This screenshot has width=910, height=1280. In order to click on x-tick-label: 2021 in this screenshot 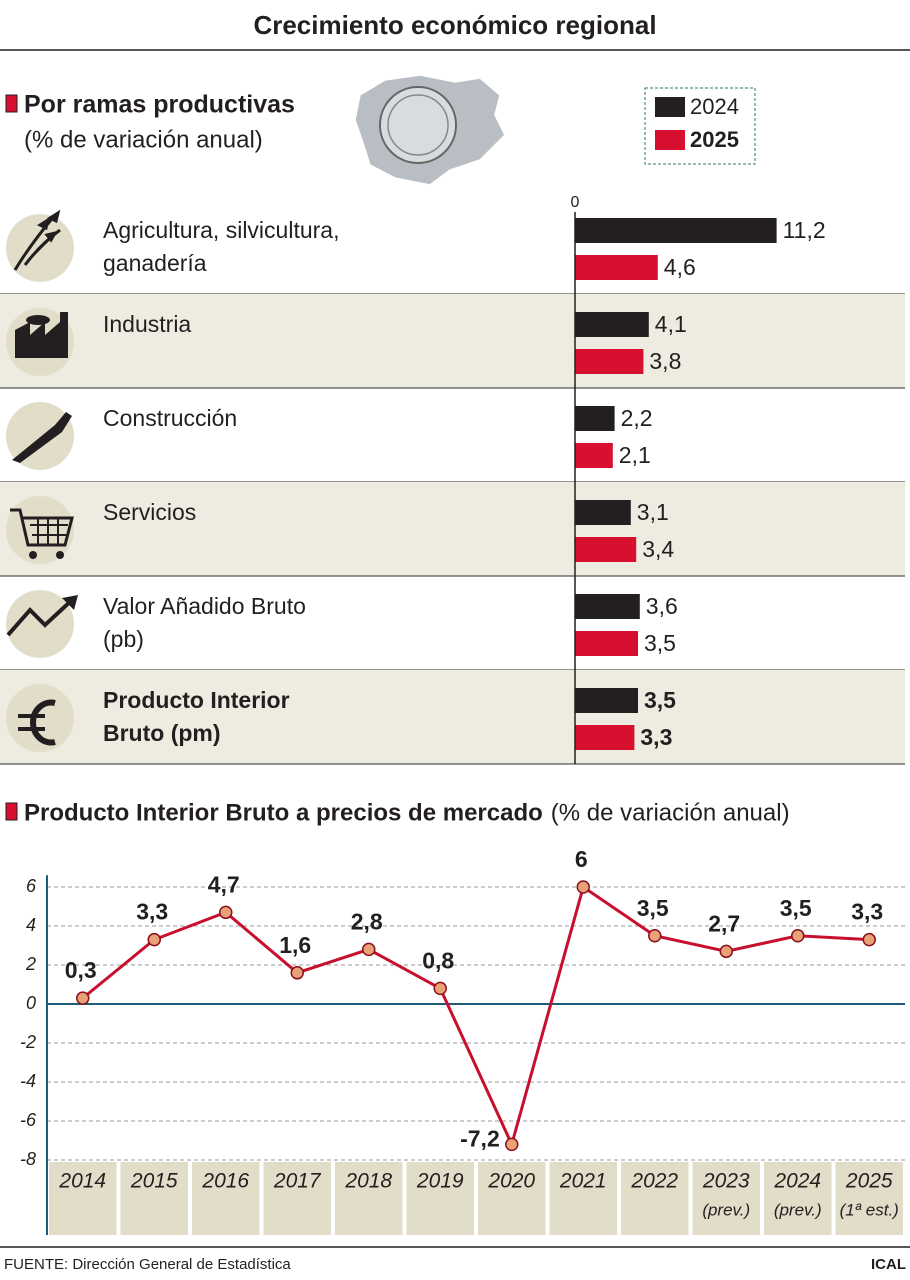, I will do `click(583, 1181)`.